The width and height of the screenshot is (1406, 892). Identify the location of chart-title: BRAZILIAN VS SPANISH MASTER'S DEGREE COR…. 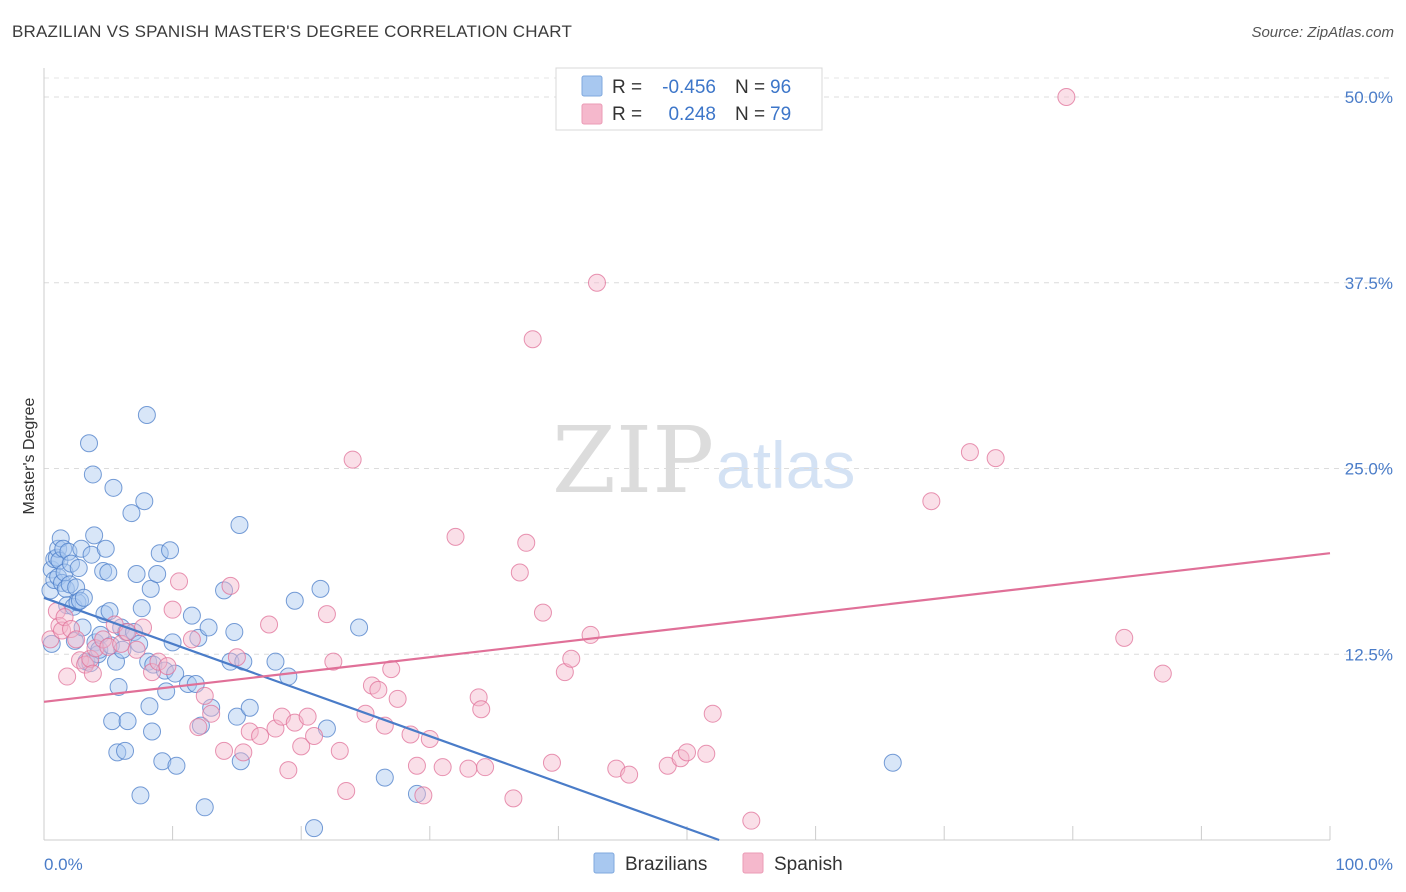
(292, 31).